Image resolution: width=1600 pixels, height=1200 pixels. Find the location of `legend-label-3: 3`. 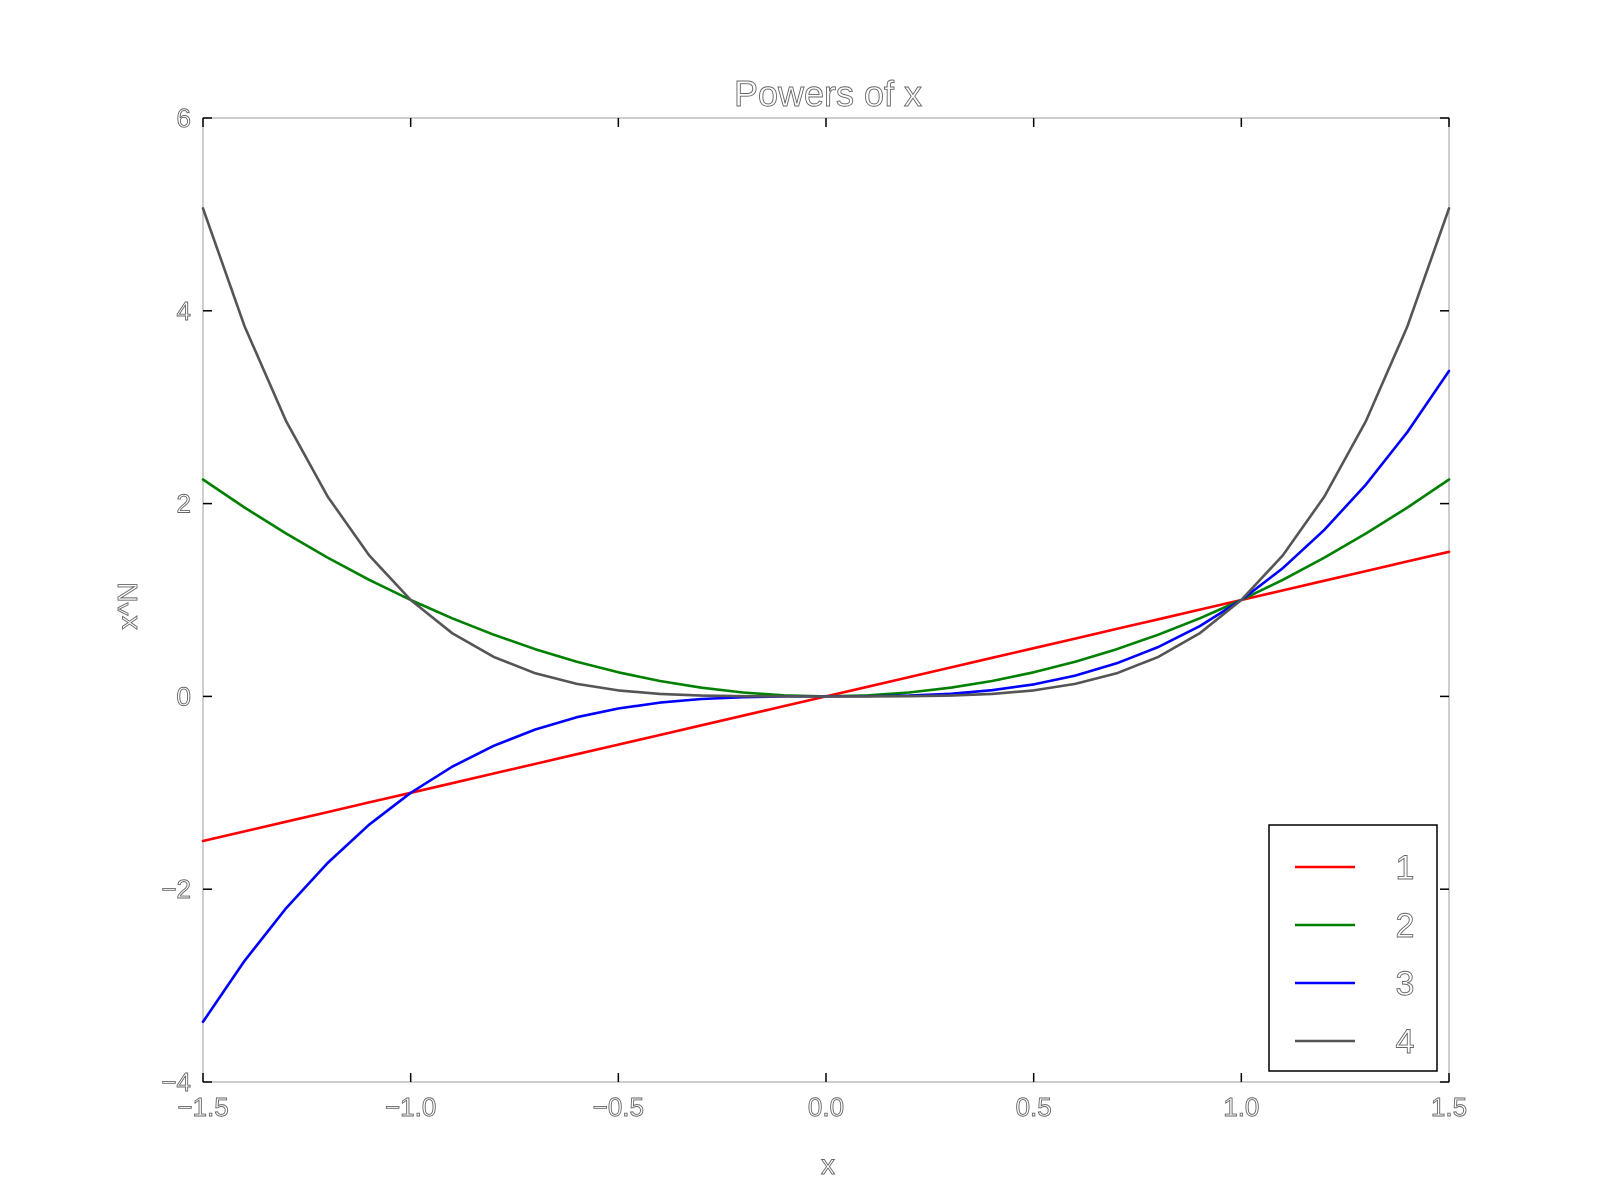

legend-label-3: 3 is located at coordinates (1405, 984).